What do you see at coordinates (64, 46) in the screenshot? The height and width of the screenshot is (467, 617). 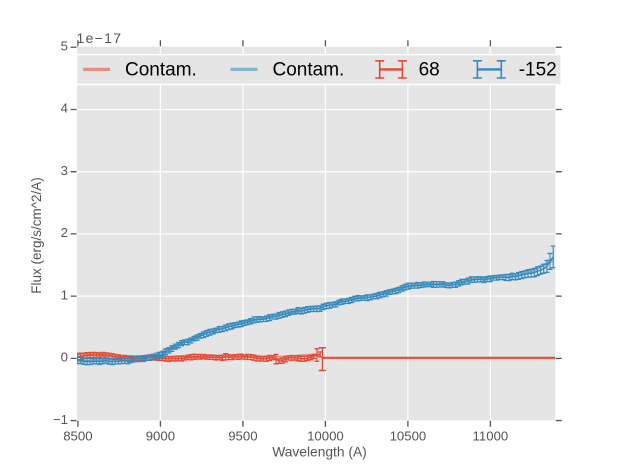 I see `svg-text: 5` at bounding box center [64, 46].